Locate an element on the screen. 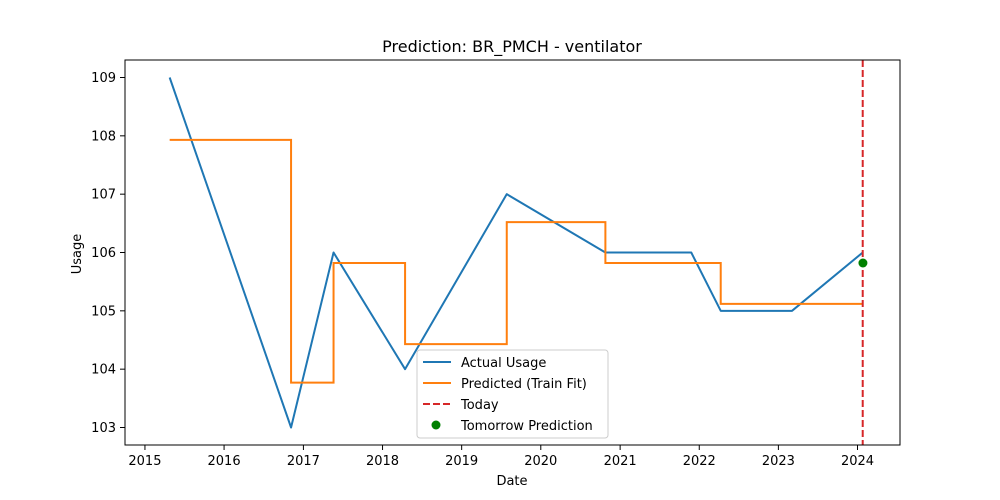 This screenshot has height=500, width=1000. legend-label-today: Today is located at coordinates (479, 405).